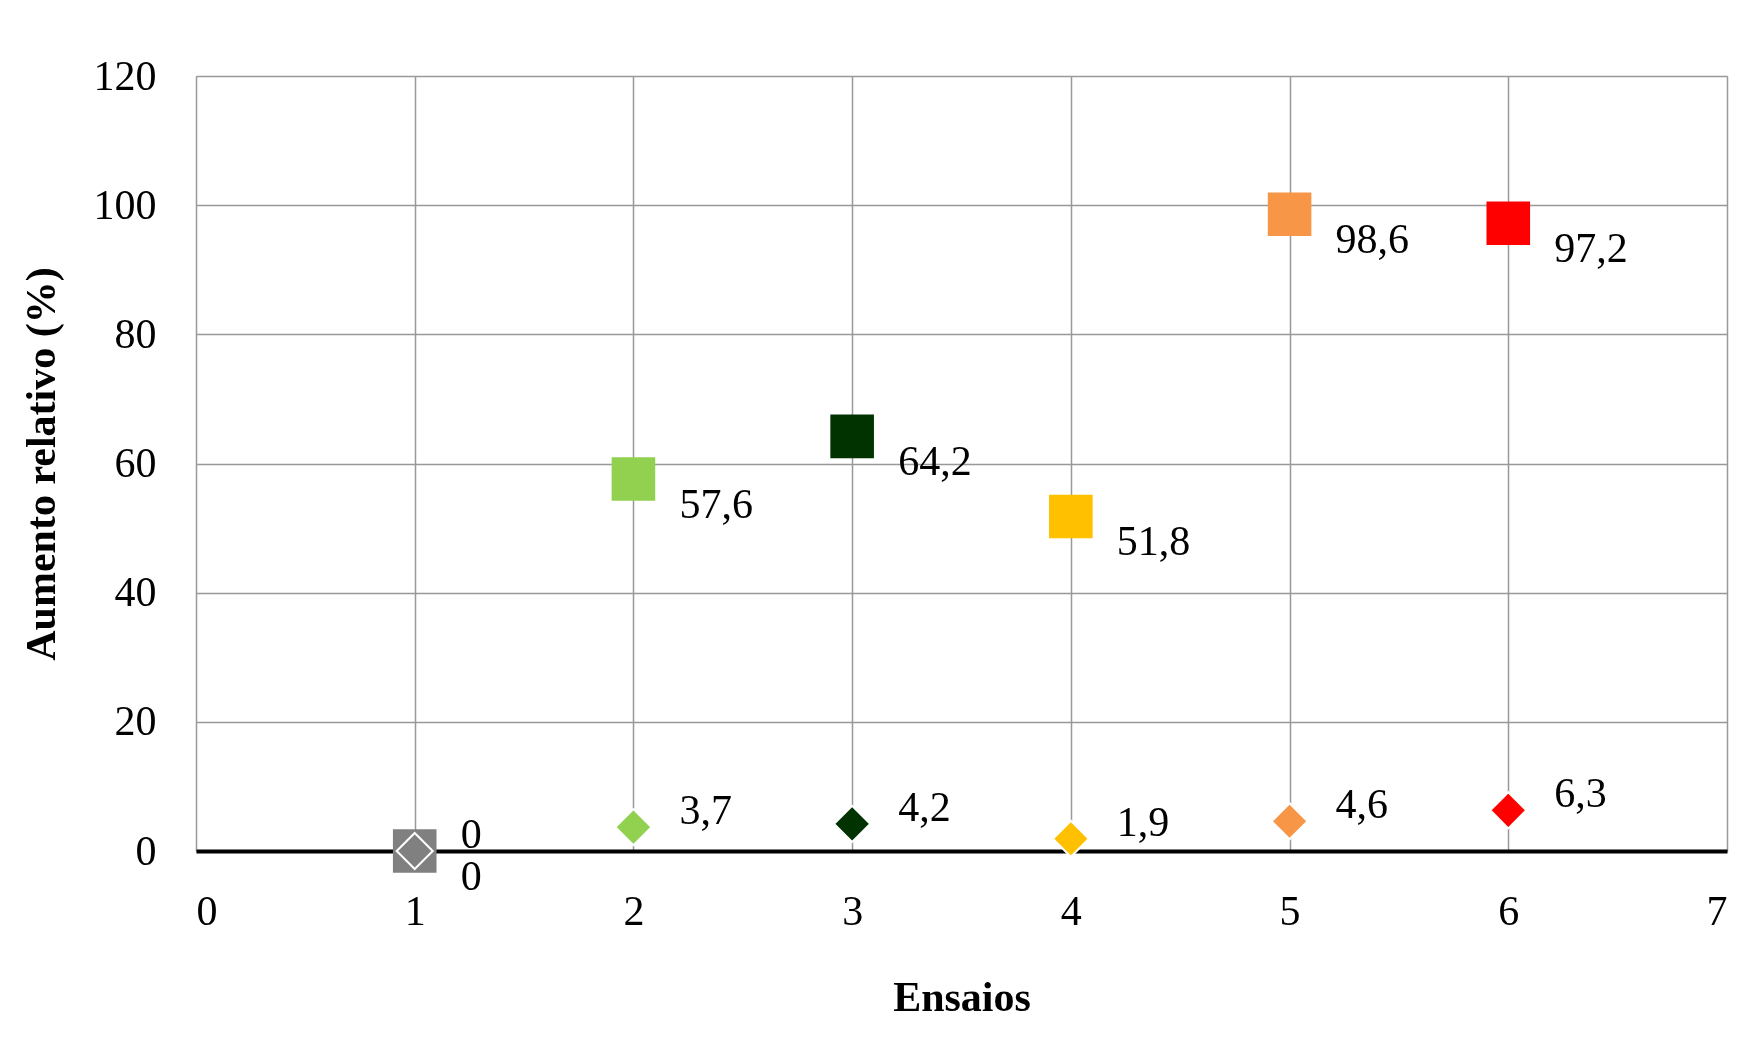  What do you see at coordinates (634, 910) in the screenshot?
I see `x-tick-label: 2` at bounding box center [634, 910].